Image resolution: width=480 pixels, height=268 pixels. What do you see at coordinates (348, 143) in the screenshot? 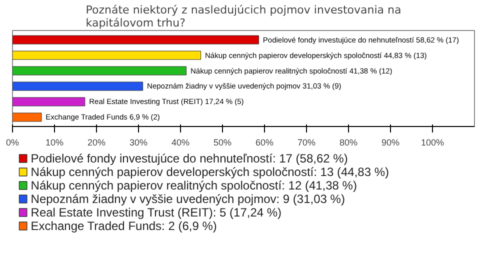
I see `x-tick-label: 80%` at bounding box center [348, 143].